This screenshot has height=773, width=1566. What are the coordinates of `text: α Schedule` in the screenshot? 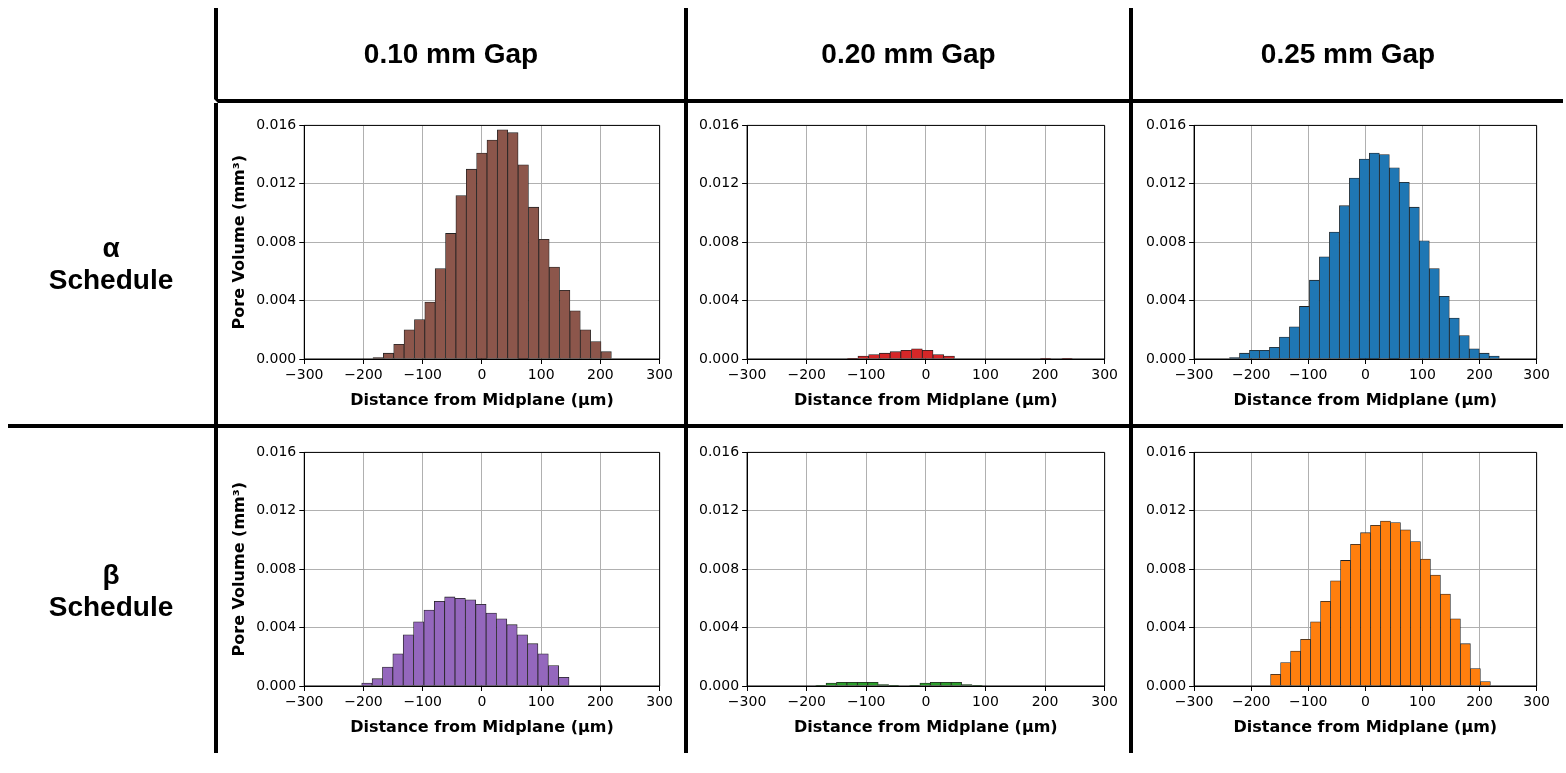 It's located at (111, 263).